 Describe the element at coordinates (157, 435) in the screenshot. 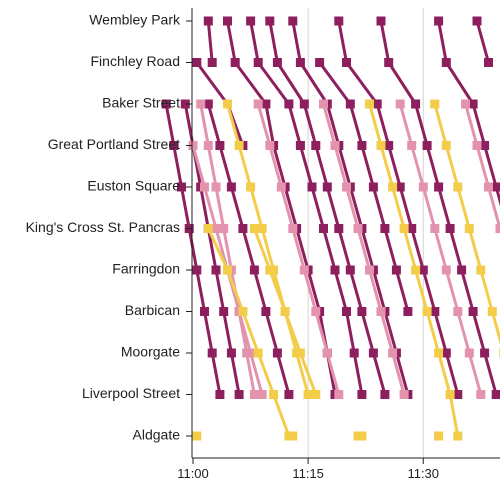

I see `station-label: Aldgate` at that location.